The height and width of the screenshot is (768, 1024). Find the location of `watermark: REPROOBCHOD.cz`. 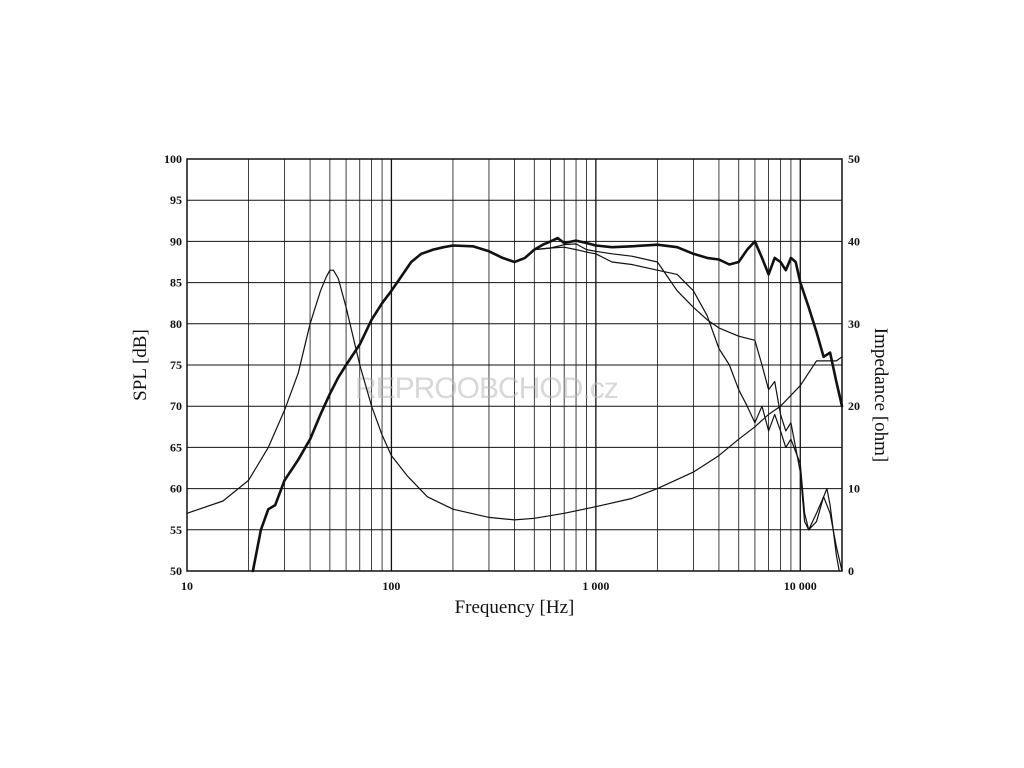

watermark: REPROOBCHOD.cz is located at coordinates (486, 388).